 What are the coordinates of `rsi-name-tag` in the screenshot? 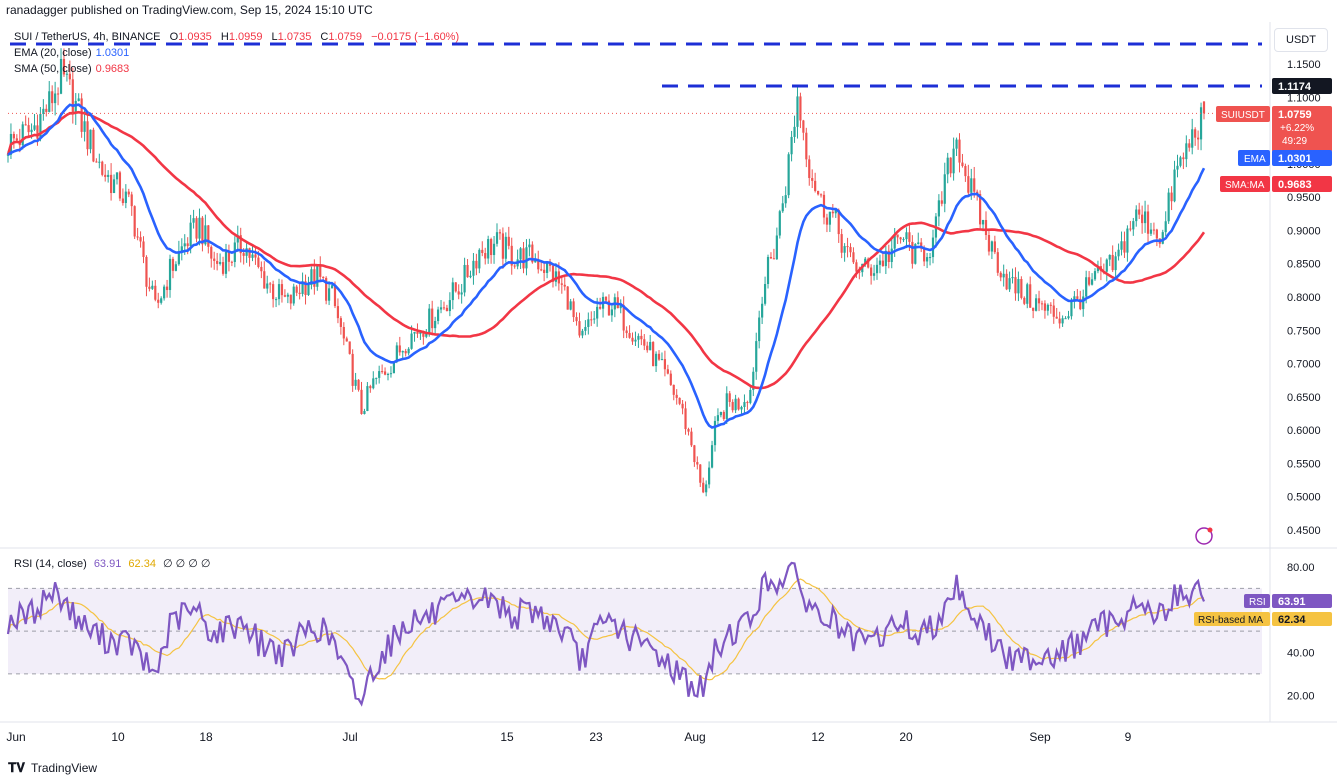 It's located at (1257, 601).